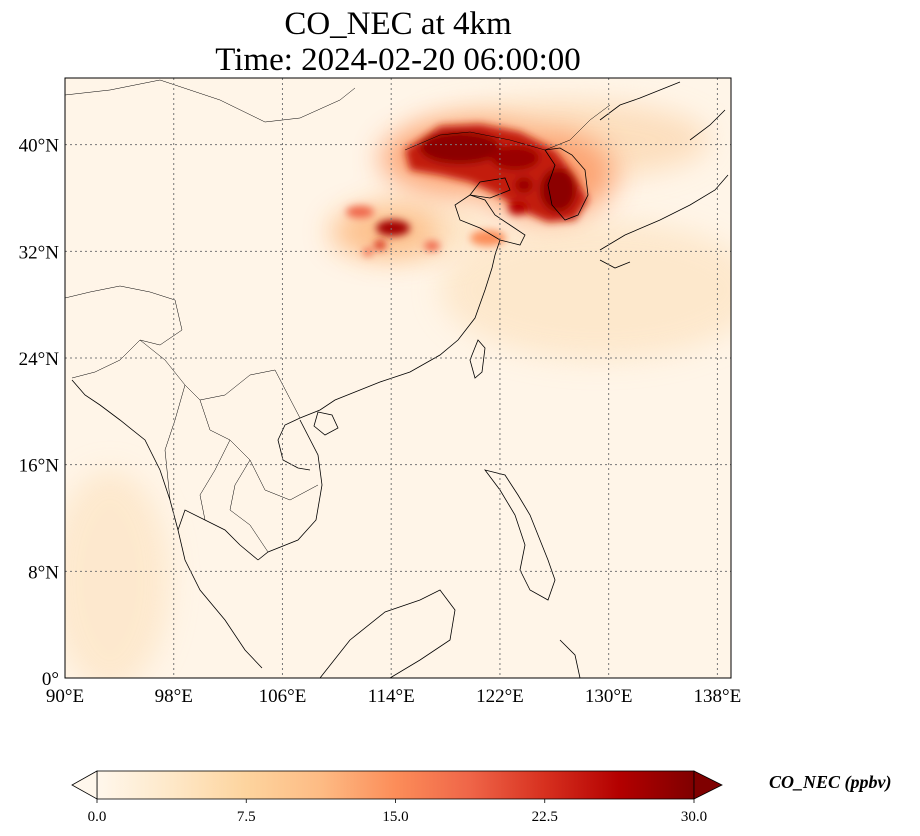 Image resolution: width=920 pixels, height=836 pixels. What do you see at coordinates (395, 785) in the screenshot?
I see `colorbar-gradient` at bounding box center [395, 785].